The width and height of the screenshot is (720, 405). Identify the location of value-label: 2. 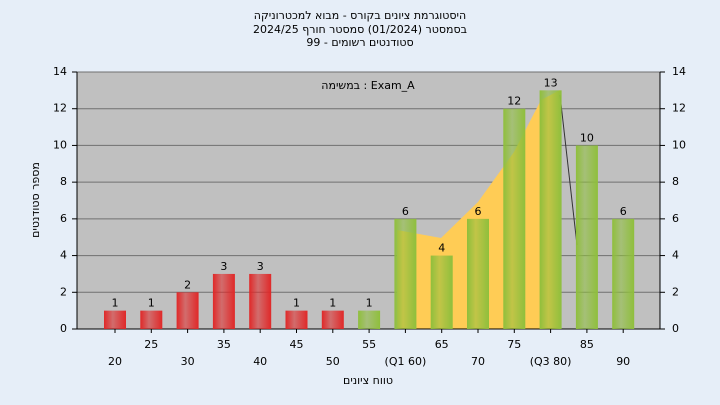
(187, 284).